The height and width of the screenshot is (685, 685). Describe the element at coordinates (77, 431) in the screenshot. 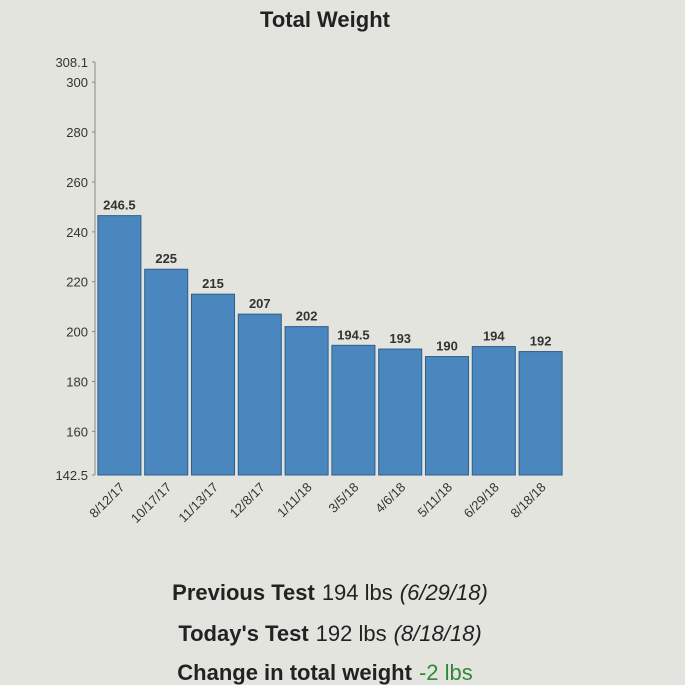

I see `y-tick-label: 160` at that location.